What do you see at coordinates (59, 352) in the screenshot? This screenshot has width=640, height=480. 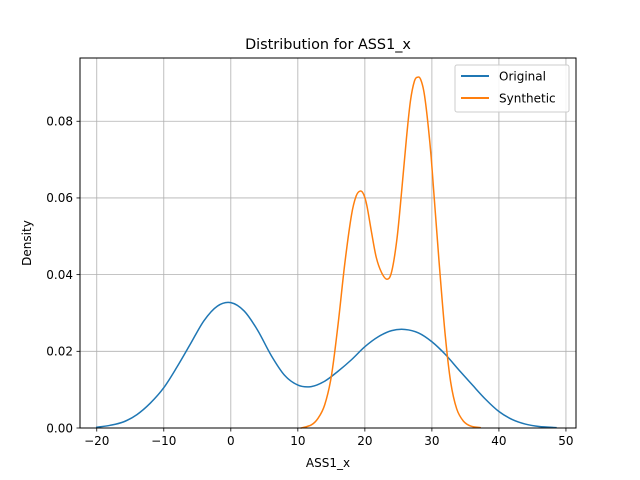 I see `y-tick-label: 0.02` at bounding box center [59, 352].